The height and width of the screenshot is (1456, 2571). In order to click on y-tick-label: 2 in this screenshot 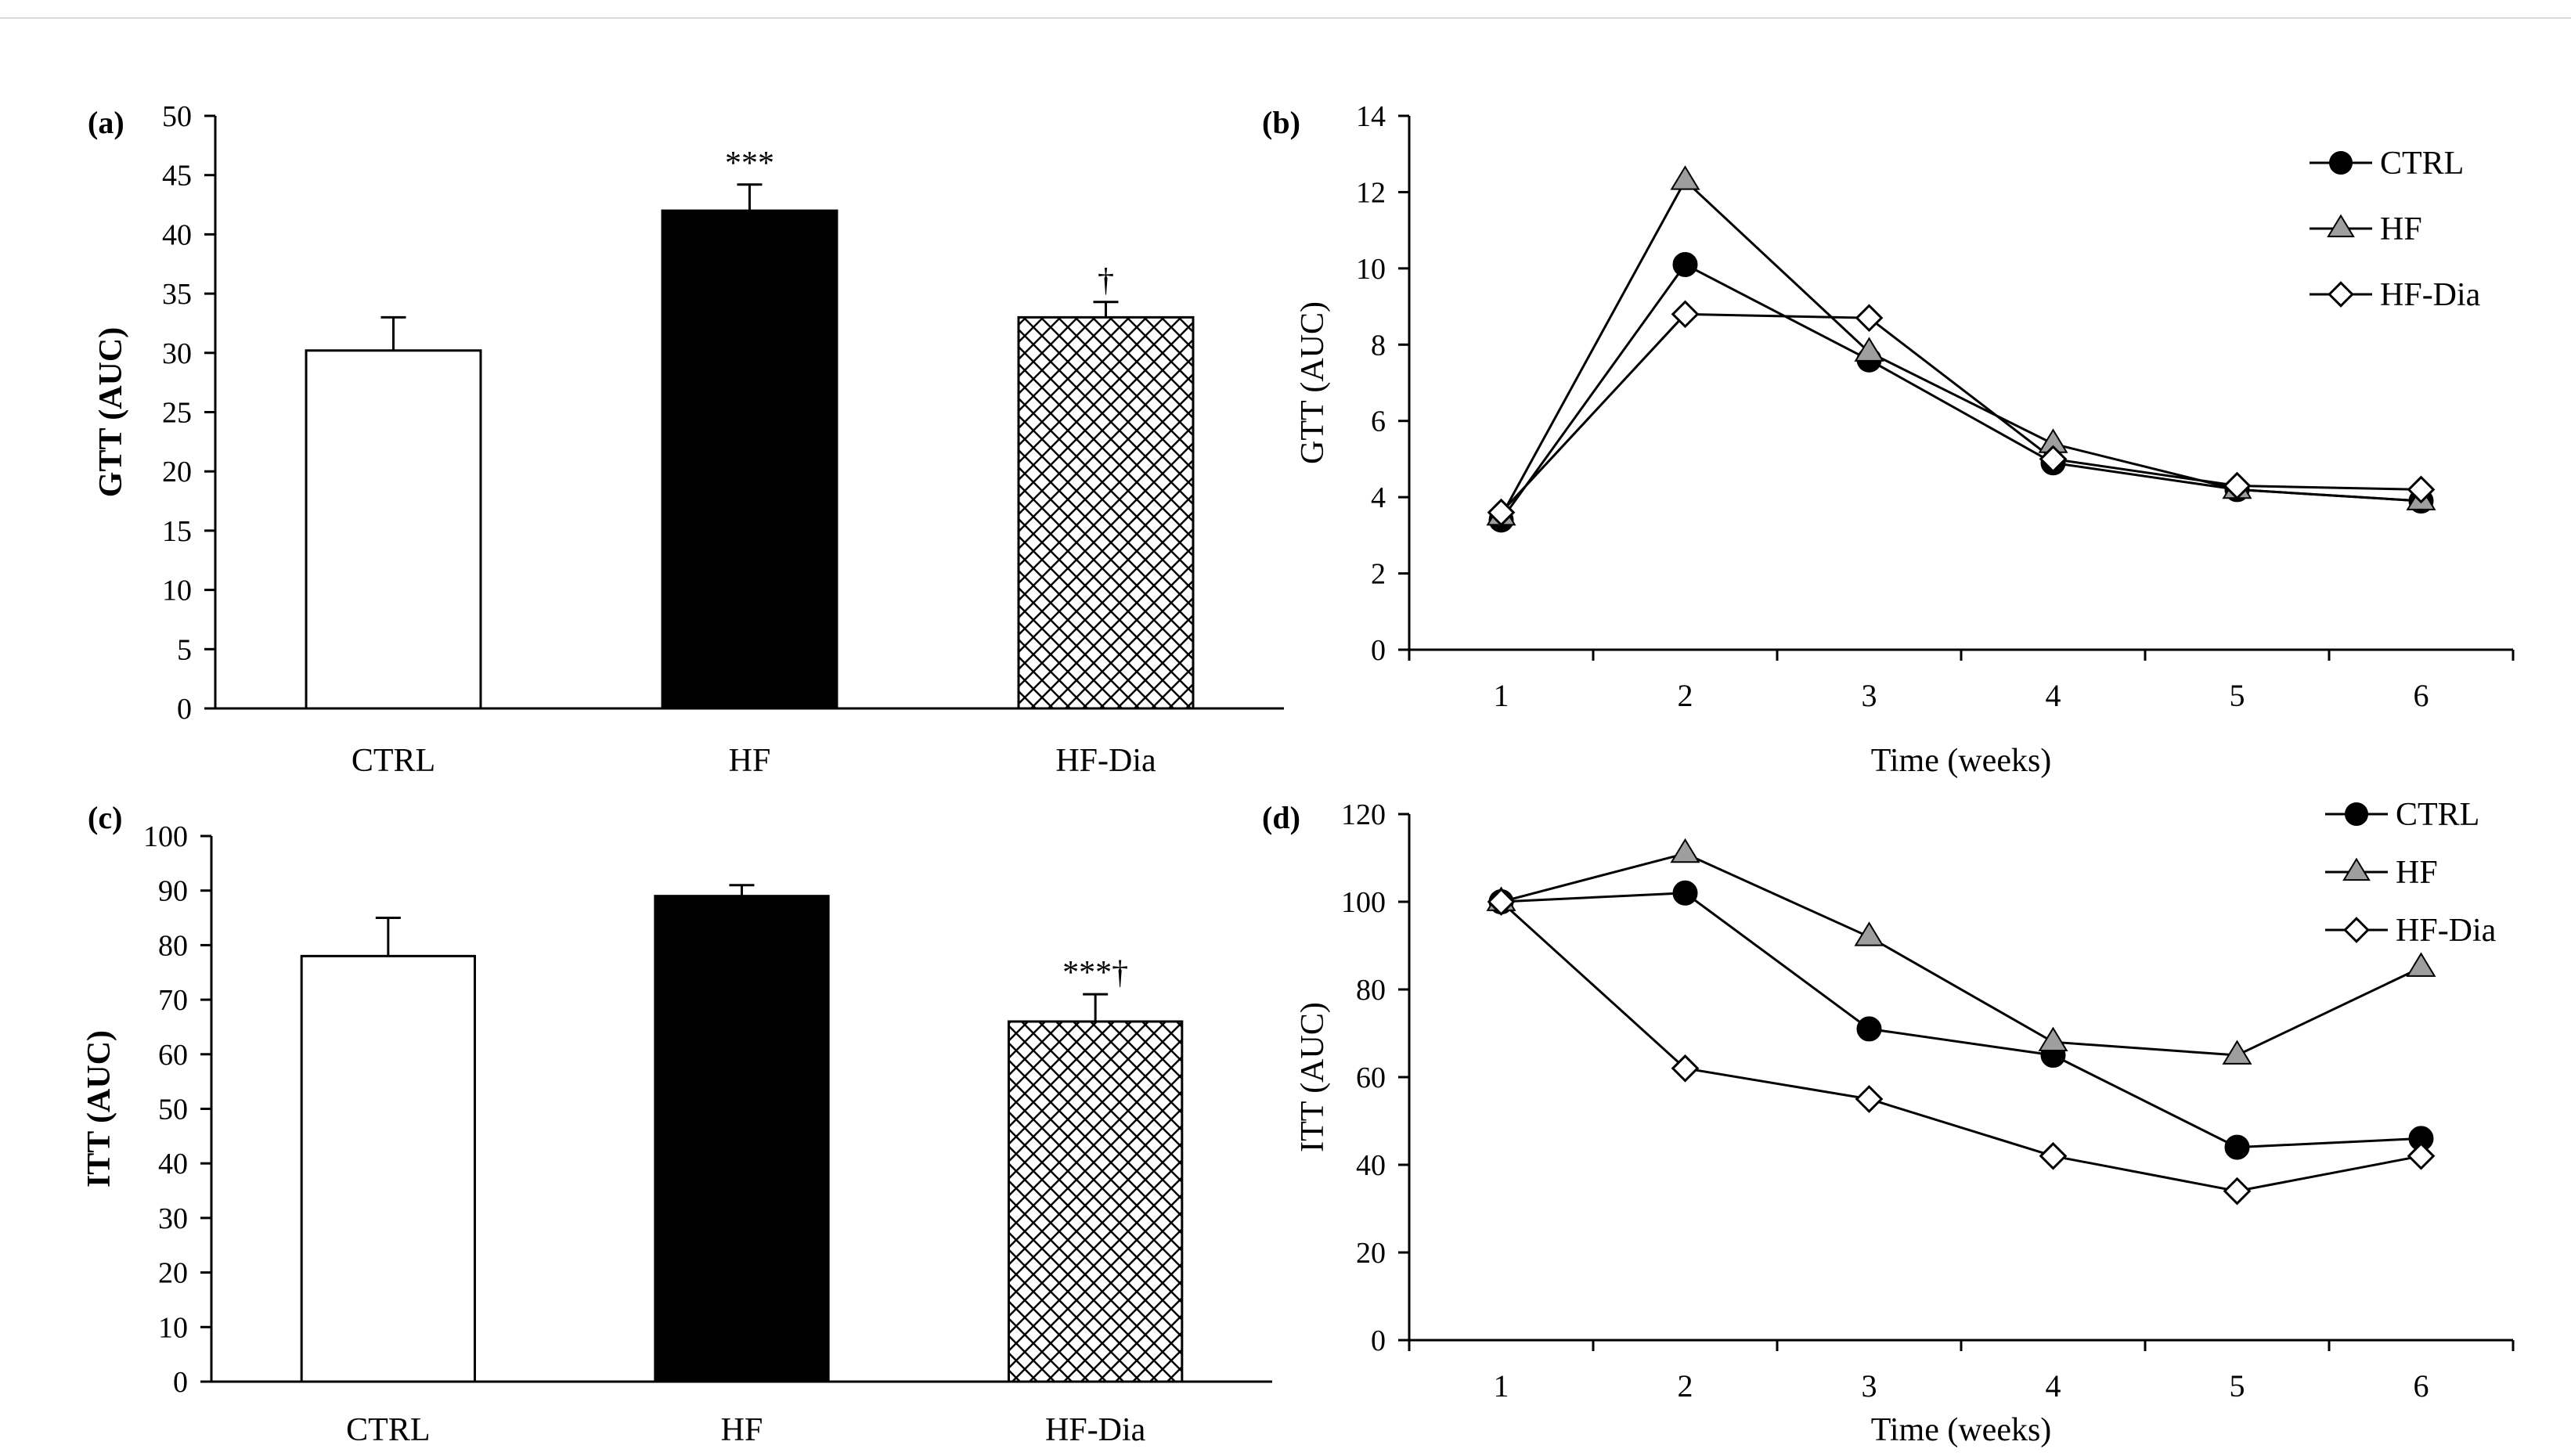, I will do `click(1378, 574)`.